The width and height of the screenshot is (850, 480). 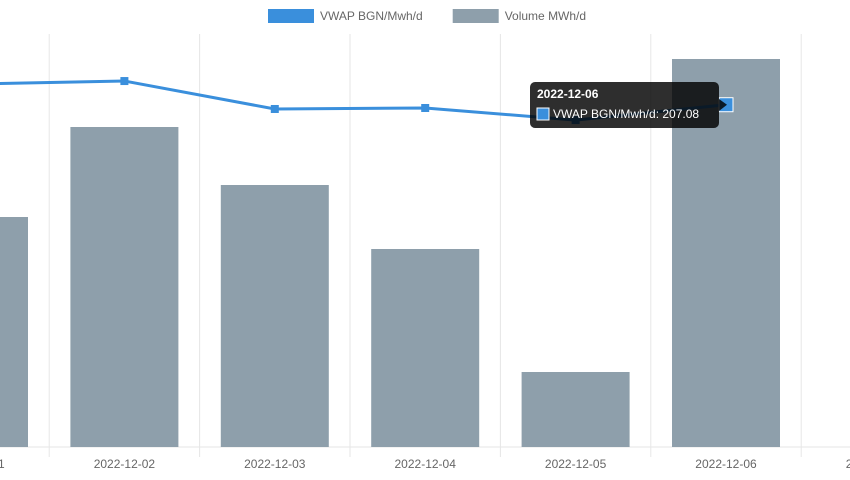 What do you see at coordinates (626, 114) in the screenshot?
I see `tooltip-label: VWAP BGN/Mwh/d: 207.08` at bounding box center [626, 114].